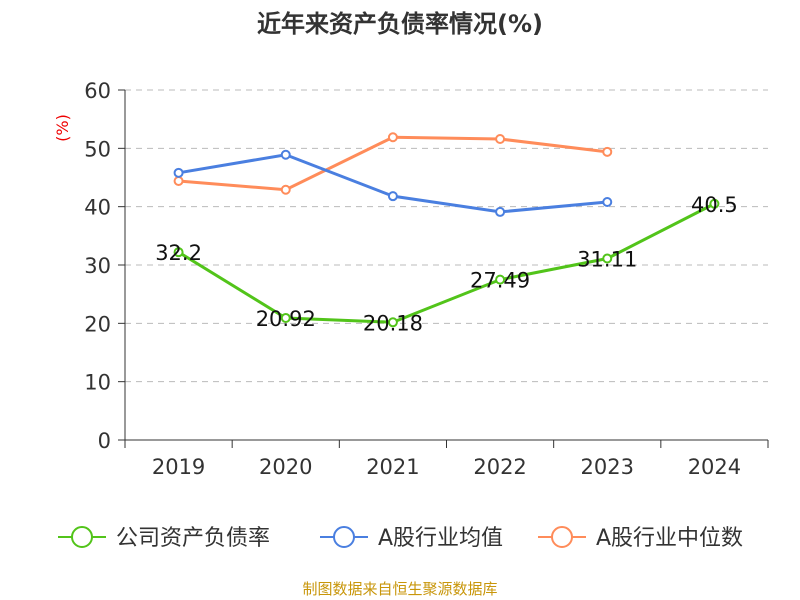 The height and width of the screenshot is (600, 800). Describe the element at coordinates (669, 538) in the screenshot. I see `legend-label: A股行业中位数` at that location.